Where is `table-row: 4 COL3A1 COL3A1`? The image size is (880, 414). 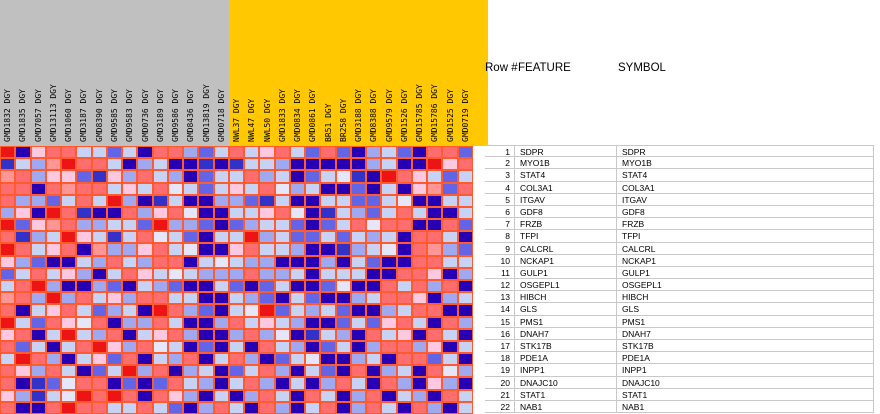
table-row: 4 COL3A1 COL3A1 is located at coordinates (679, 187).